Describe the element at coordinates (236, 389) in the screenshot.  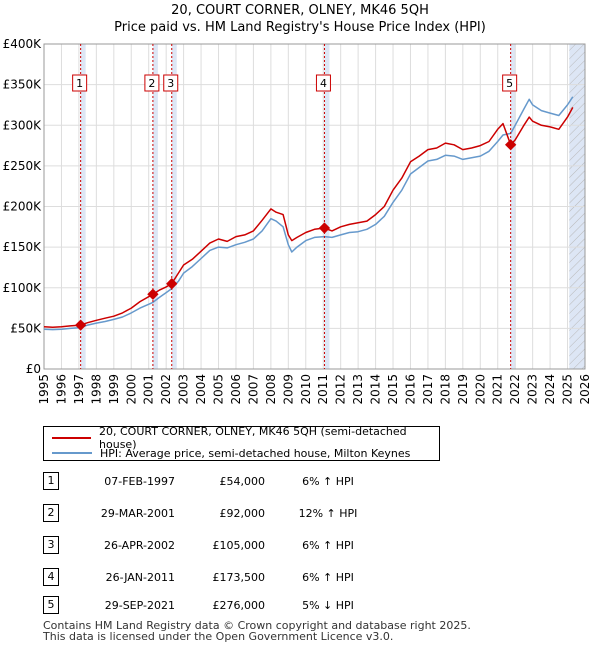
I see `x-tick-label: 2006` at that location.